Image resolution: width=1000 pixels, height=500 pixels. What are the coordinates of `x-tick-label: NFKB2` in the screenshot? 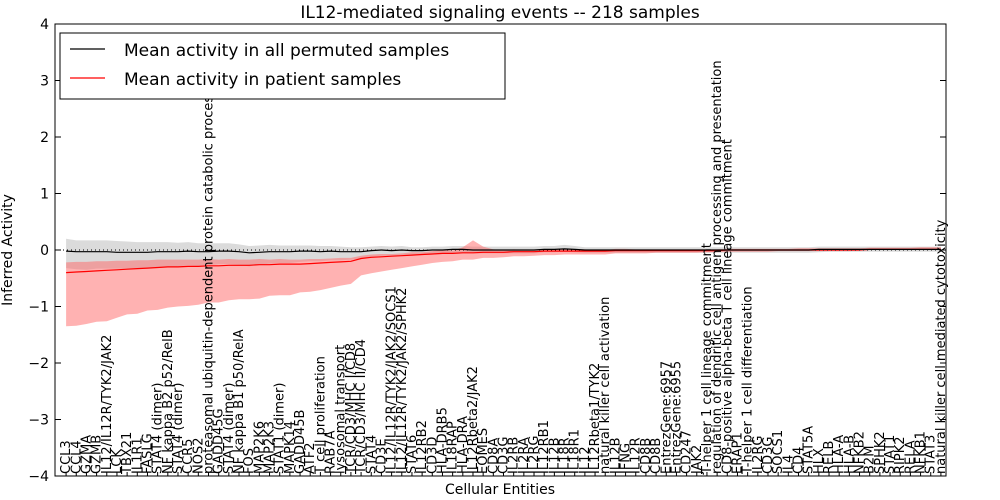 It's located at (860, 452).